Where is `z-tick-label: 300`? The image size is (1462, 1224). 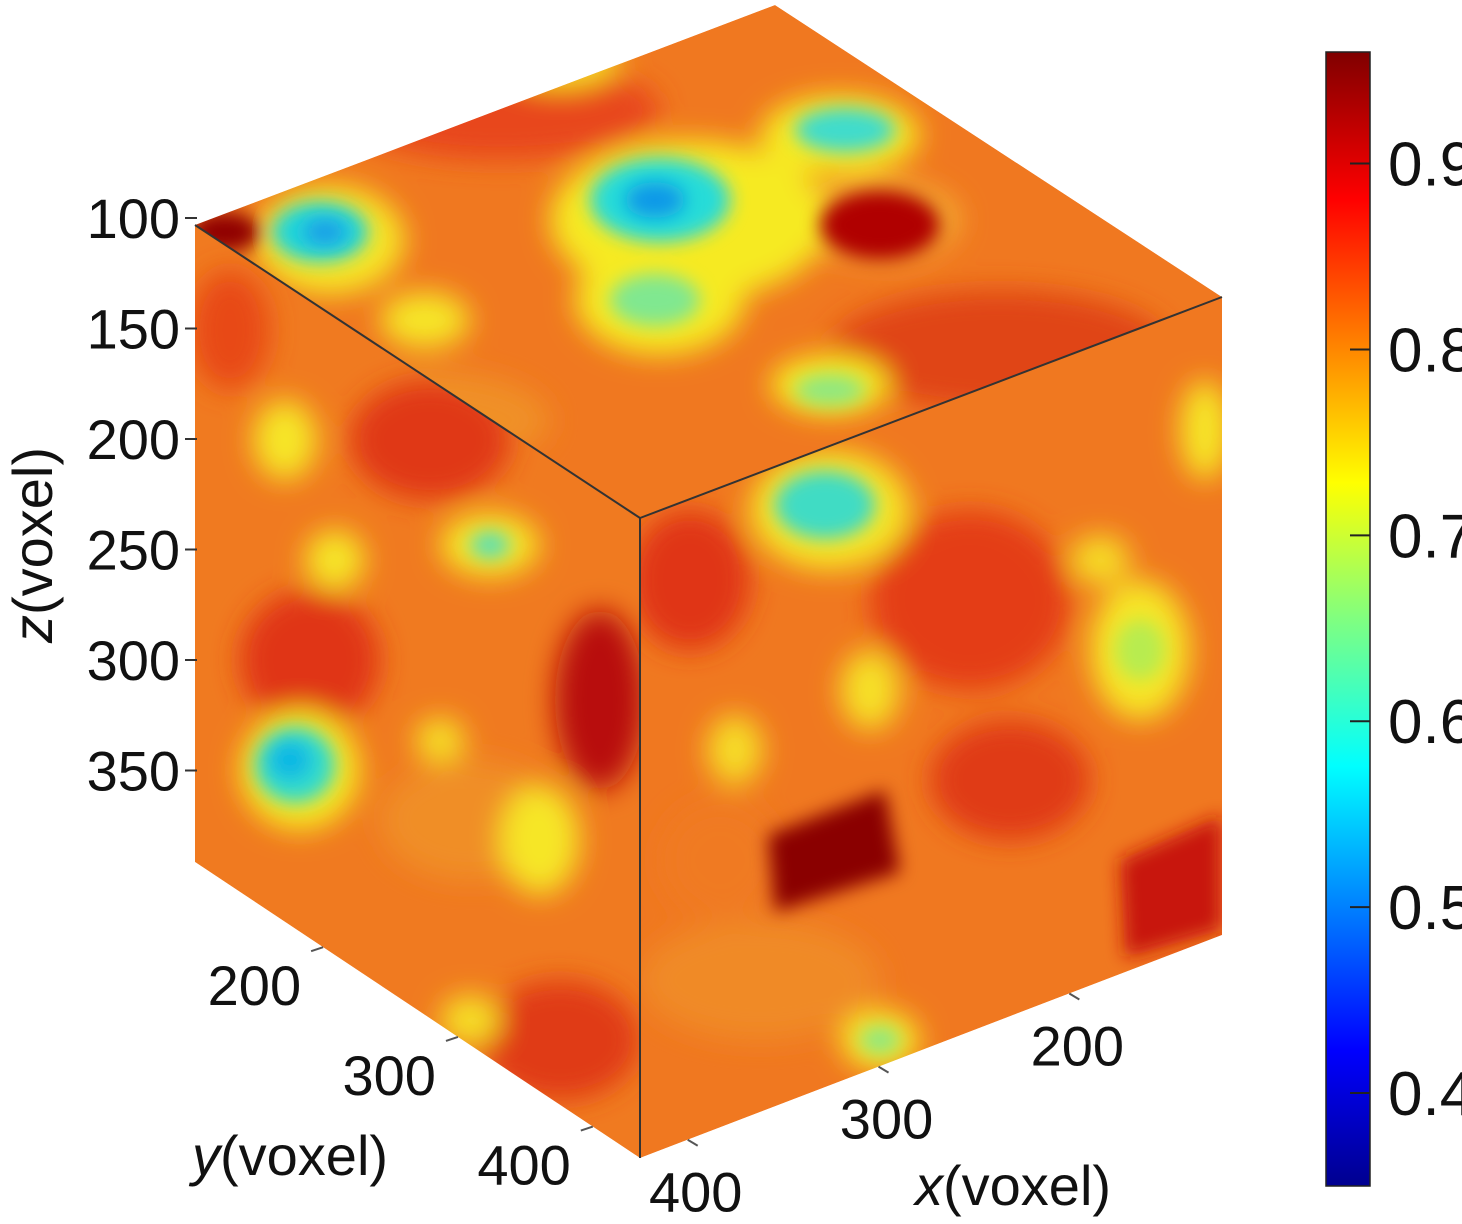
z-tick-label: 300 is located at coordinates (133, 660).